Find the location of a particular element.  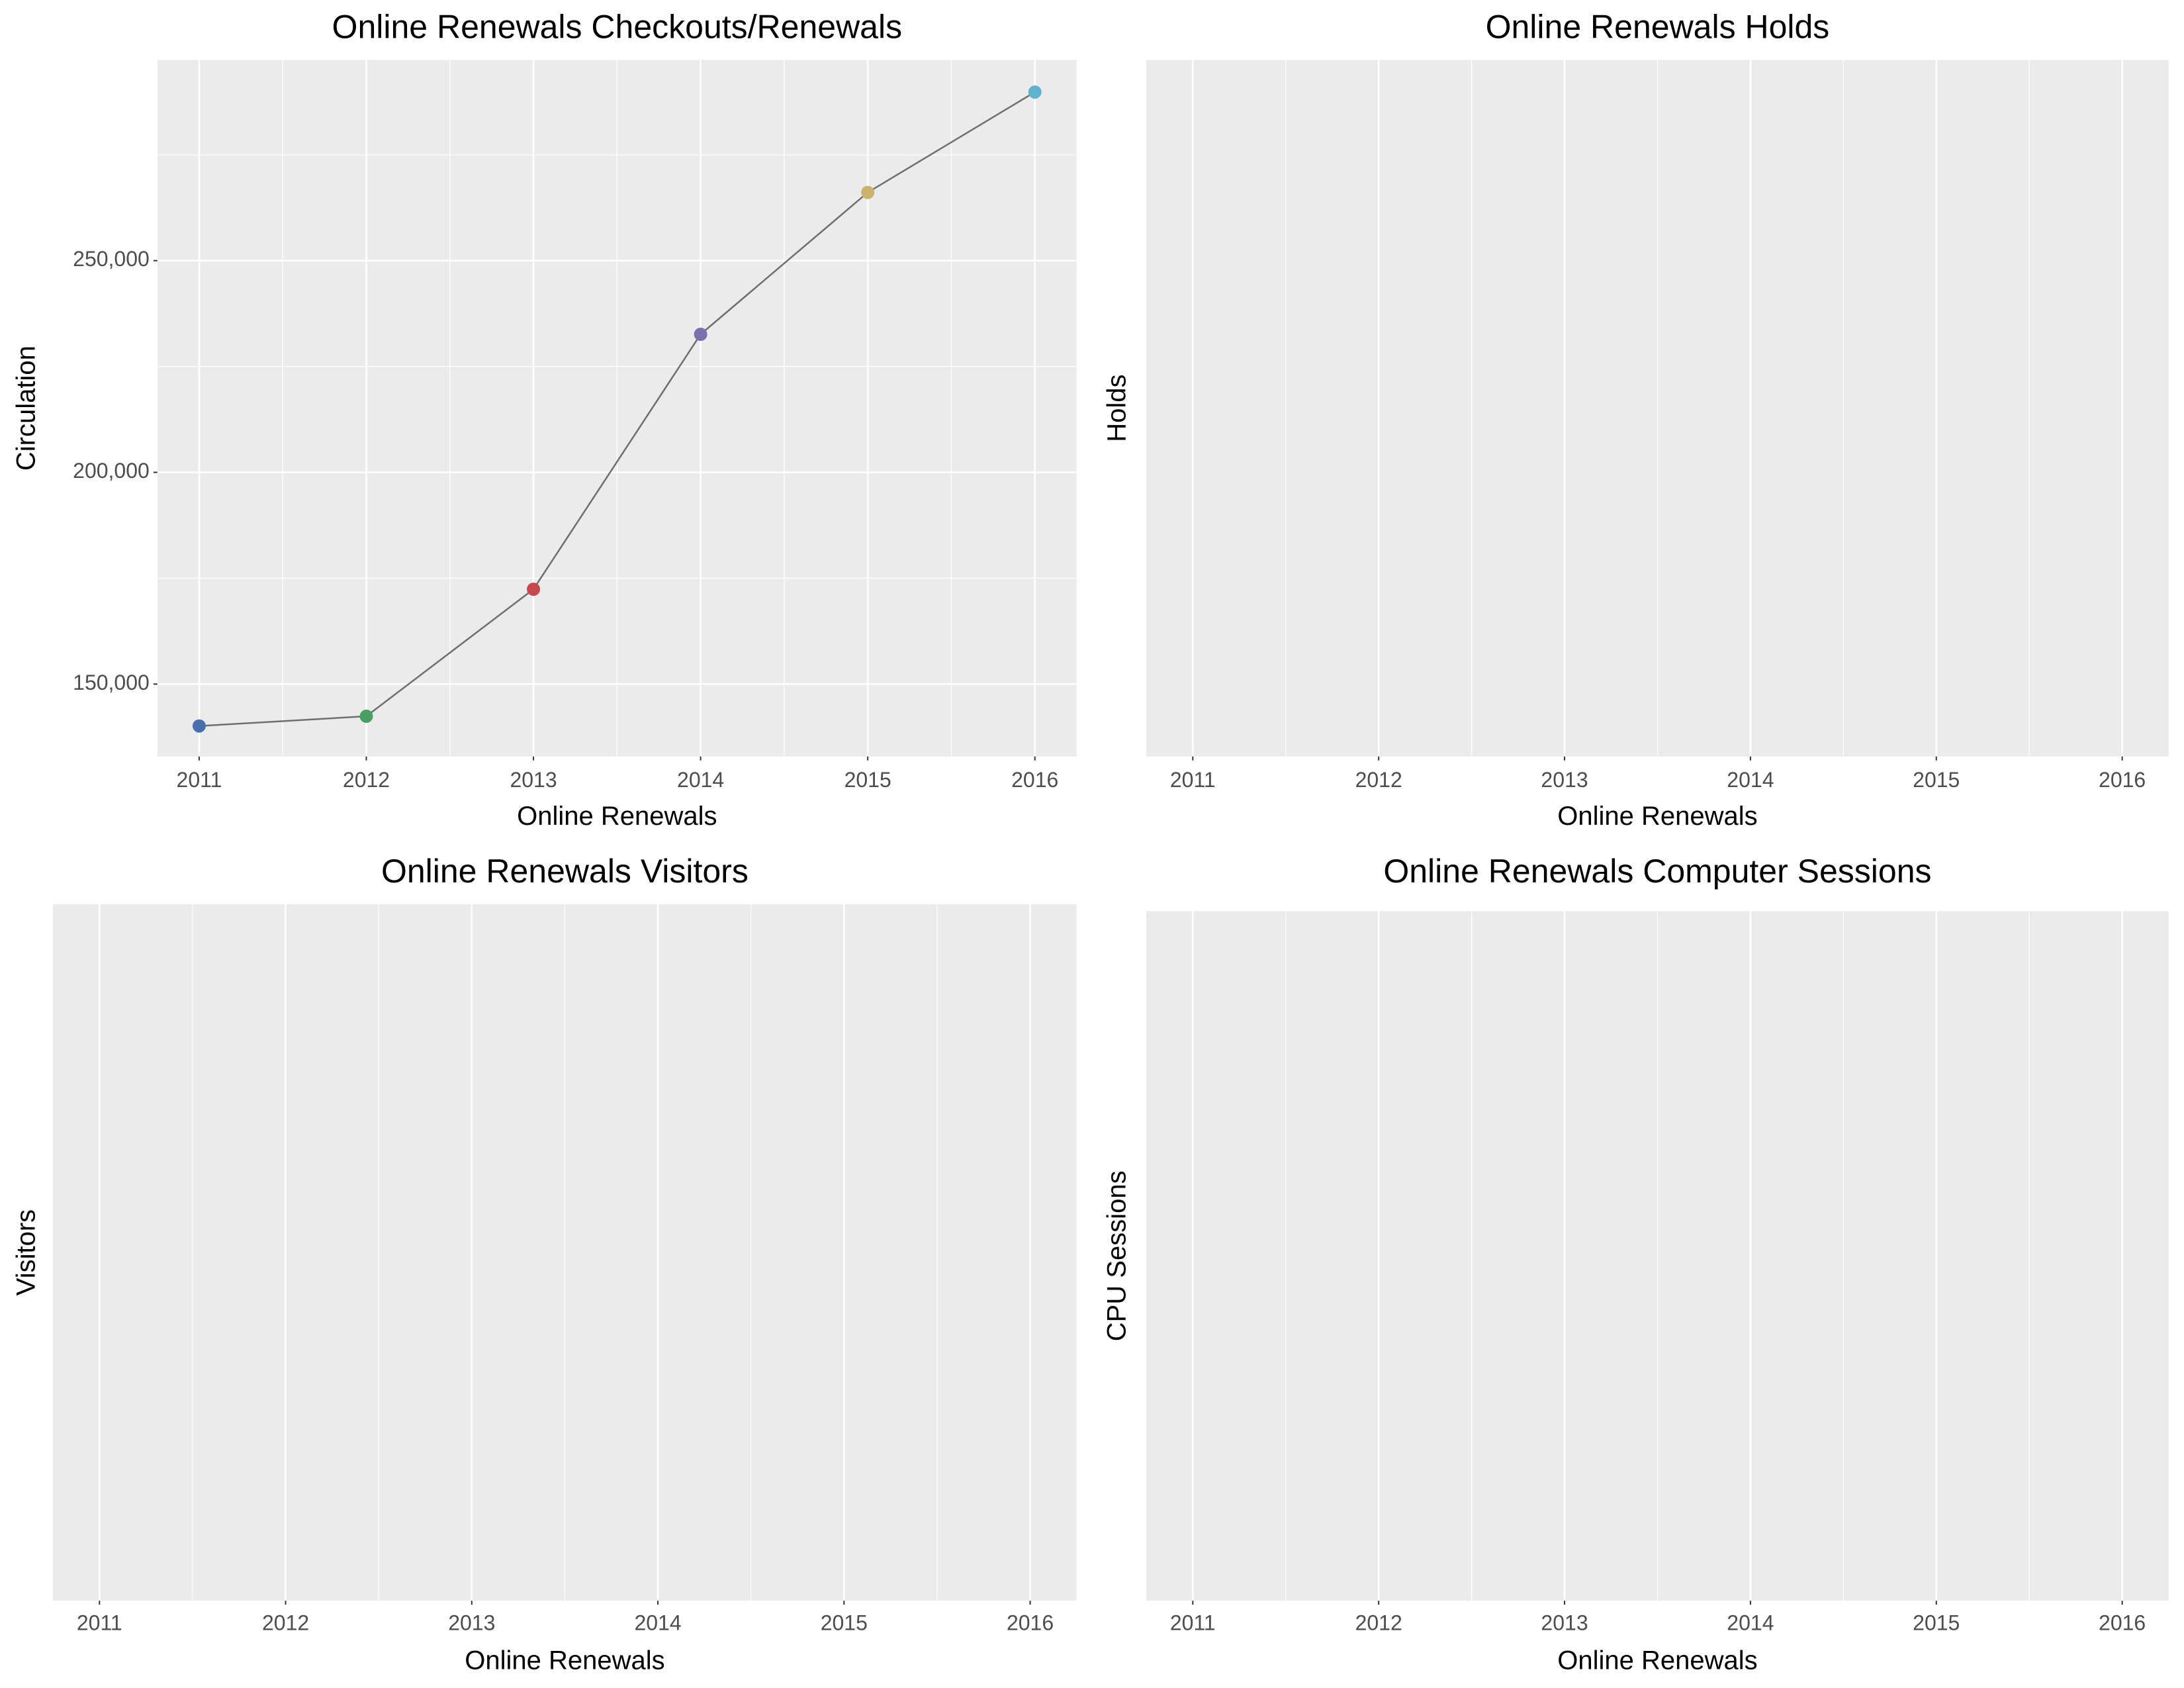

data-line is located at coordinates (617, 409).